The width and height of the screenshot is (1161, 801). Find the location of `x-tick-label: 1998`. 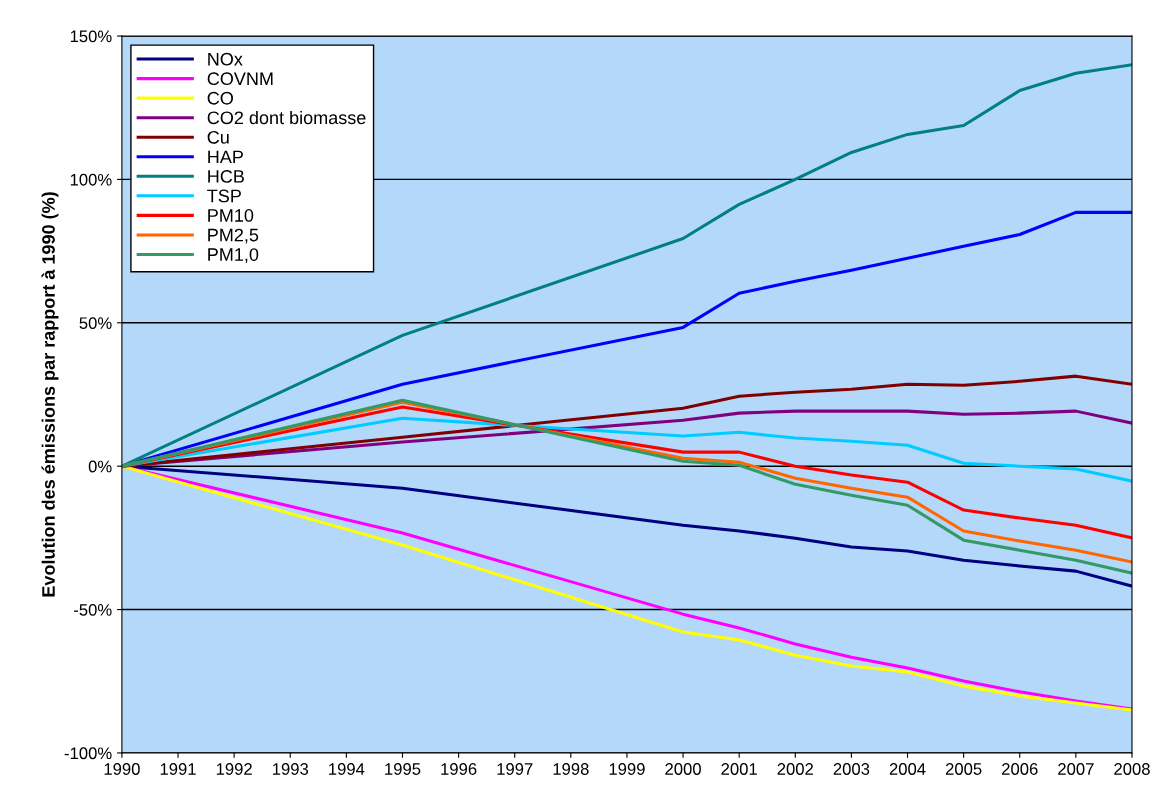

x-tick-label: 1998 is located at coordinates (571, 769).